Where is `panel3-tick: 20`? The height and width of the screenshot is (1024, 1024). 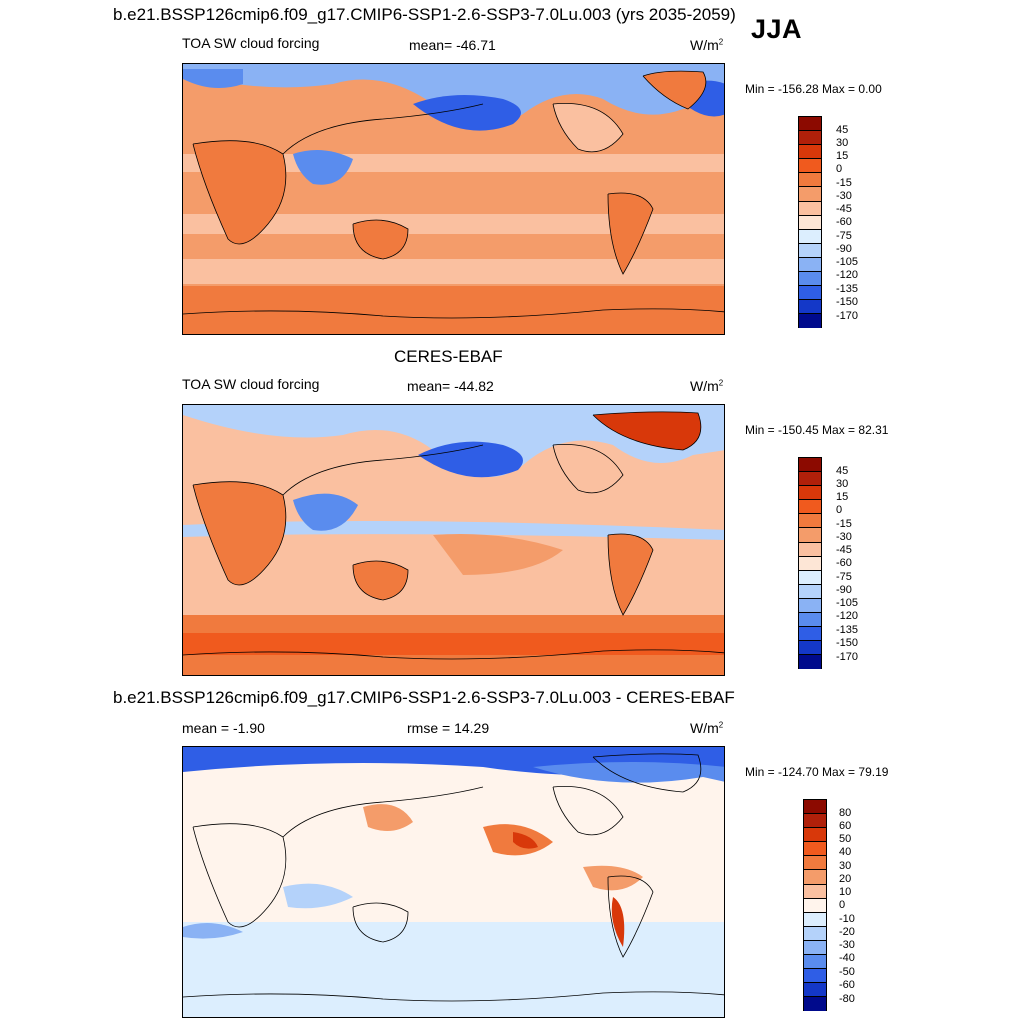 panel3-tick: 20 is located at coordinates (845, 879).